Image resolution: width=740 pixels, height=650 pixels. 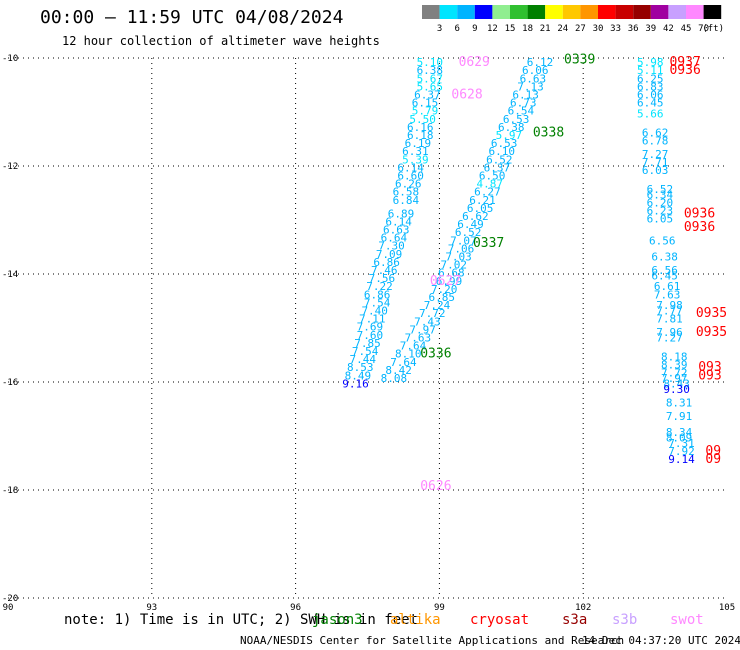 What do you see at coordinates (525, 95) in the screenshot?
I see `data-point-label: 6.13` at bounding box center [525, 95].